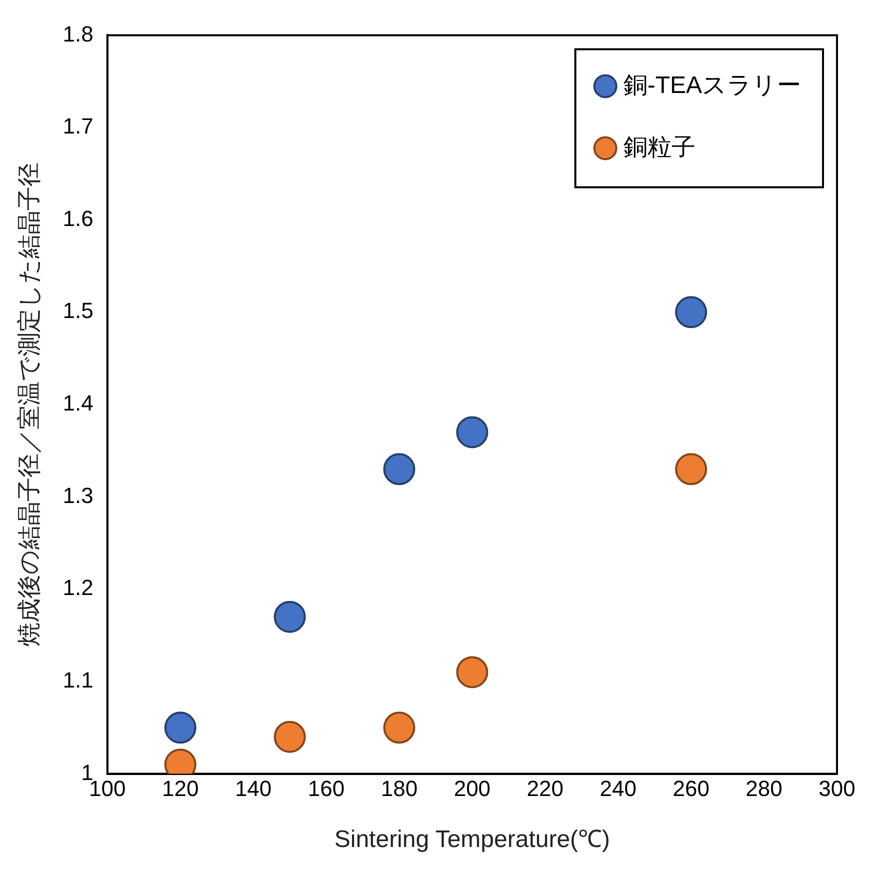 This screenshot has width=885, height=871. I want to click on x-tick-label: 220, so click(545, 789).